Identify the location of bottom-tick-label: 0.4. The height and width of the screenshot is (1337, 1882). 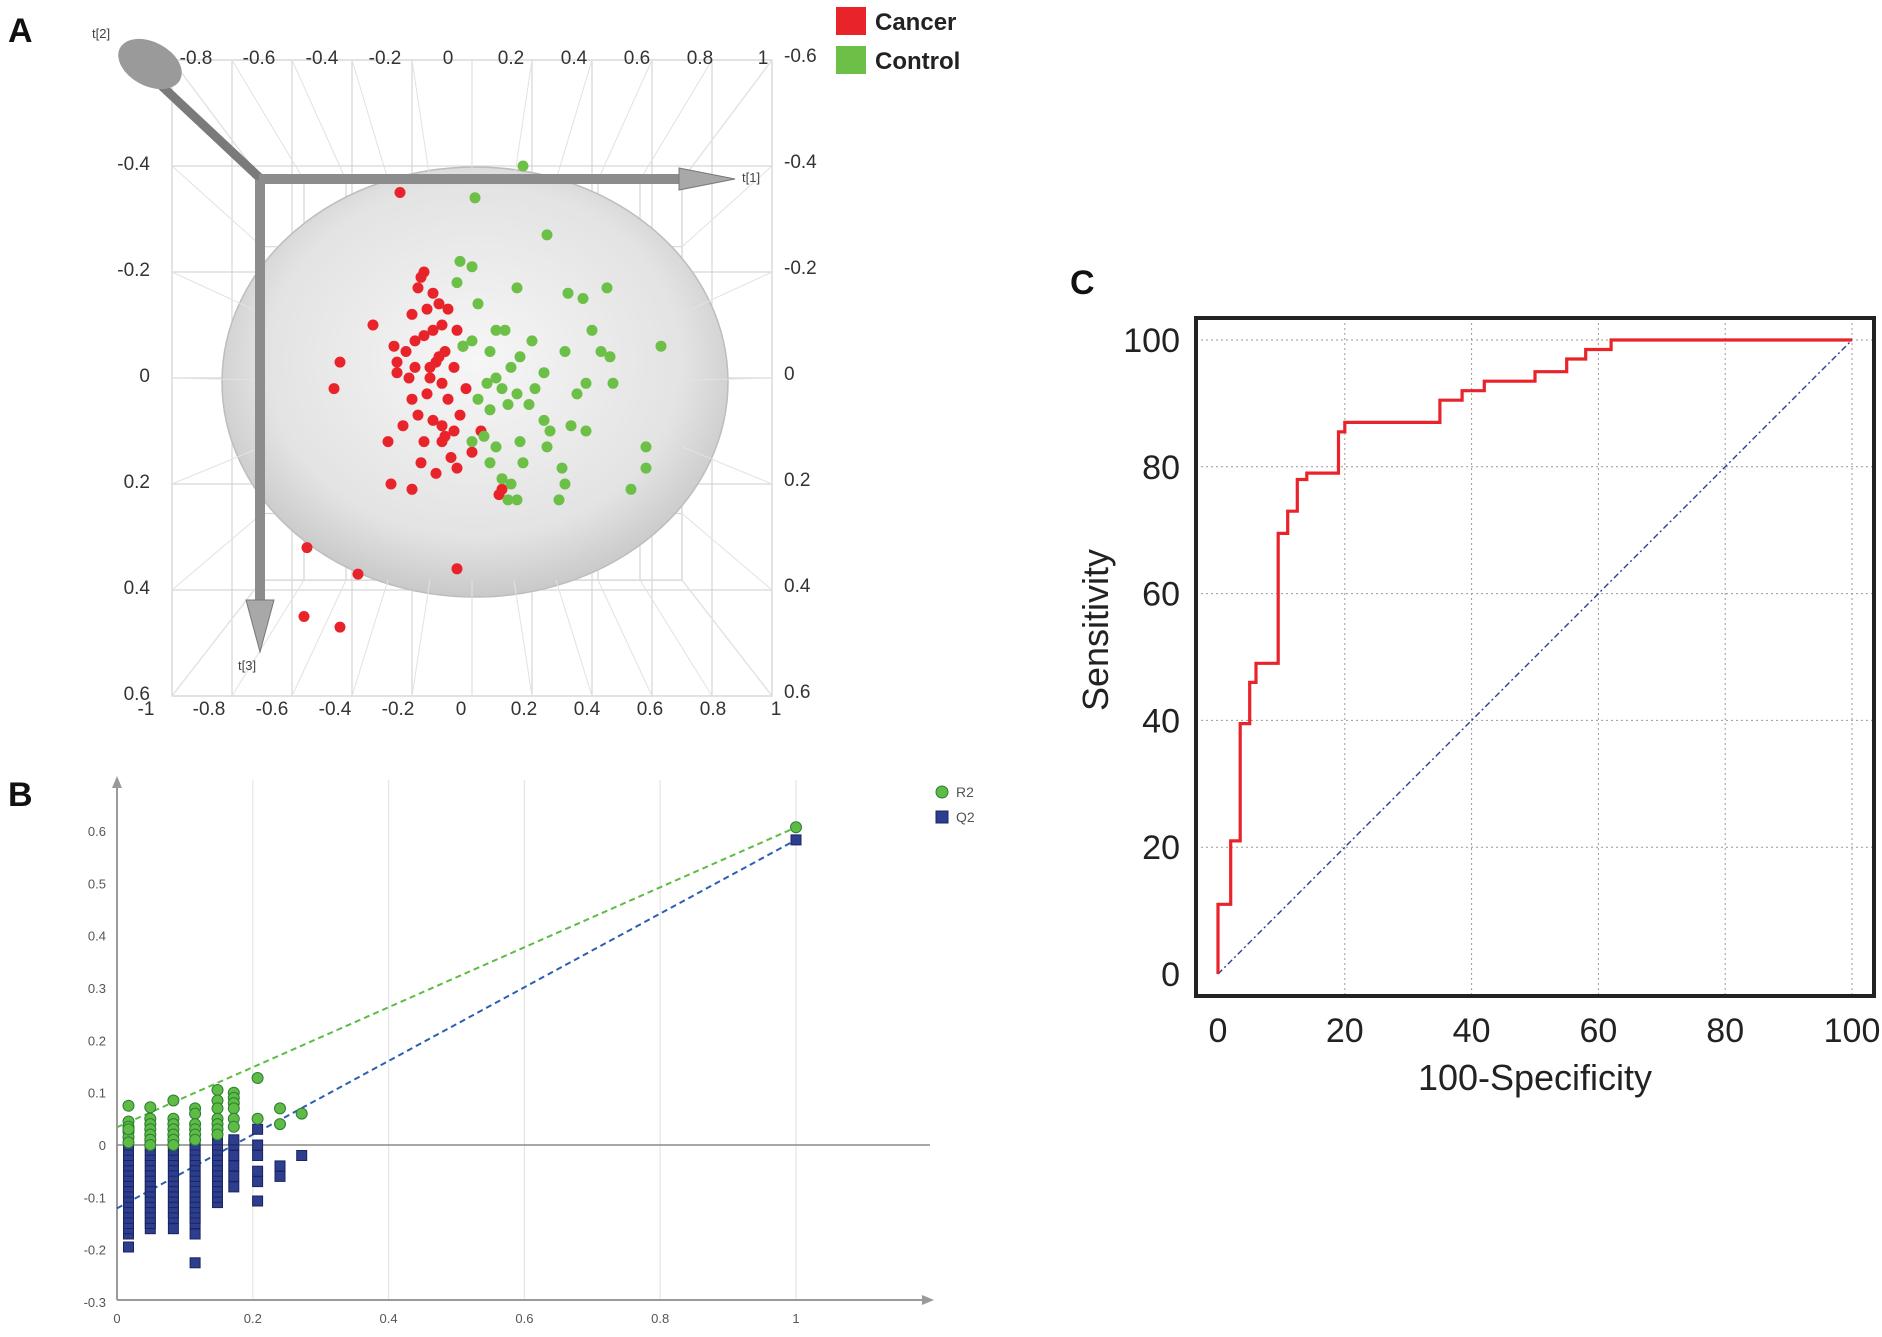
(587, 709).